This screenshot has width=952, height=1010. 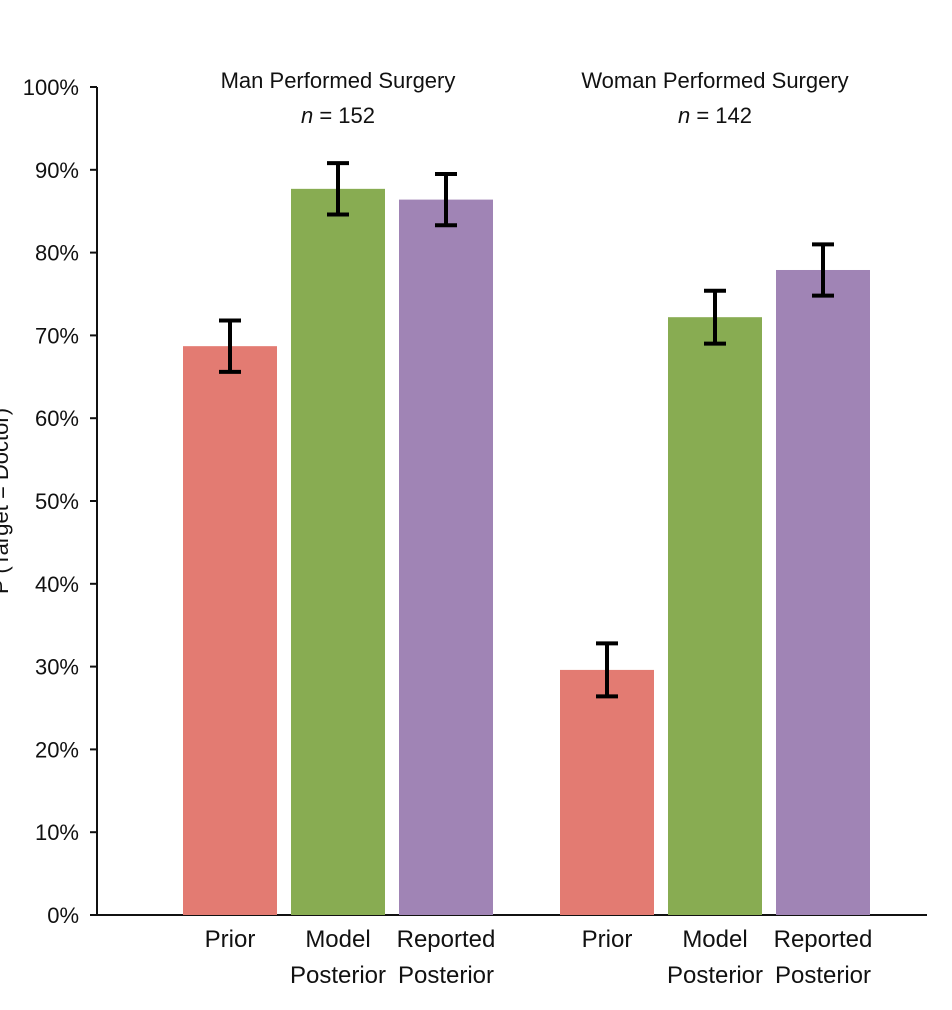 I want to click on y-axis-title: P (Target = Doctor), so click(x=6, y=501).